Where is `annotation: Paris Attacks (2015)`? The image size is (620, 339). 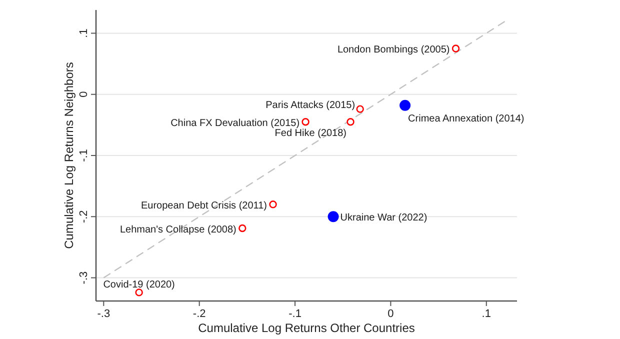
annotation: Paris Attacks (2015) is located at coordinates (311, 106).